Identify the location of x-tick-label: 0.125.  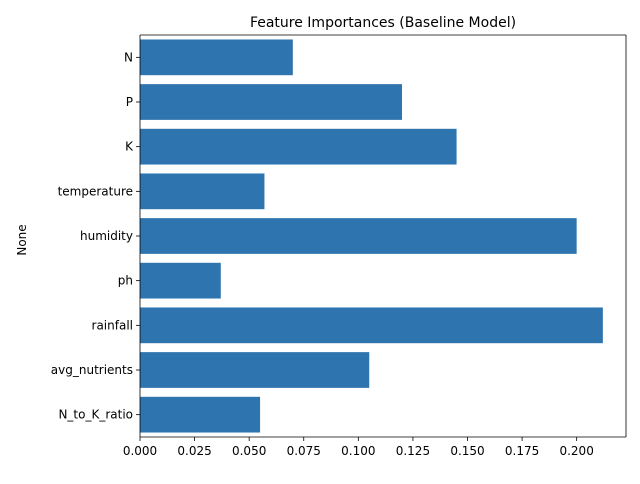
(413, 451).